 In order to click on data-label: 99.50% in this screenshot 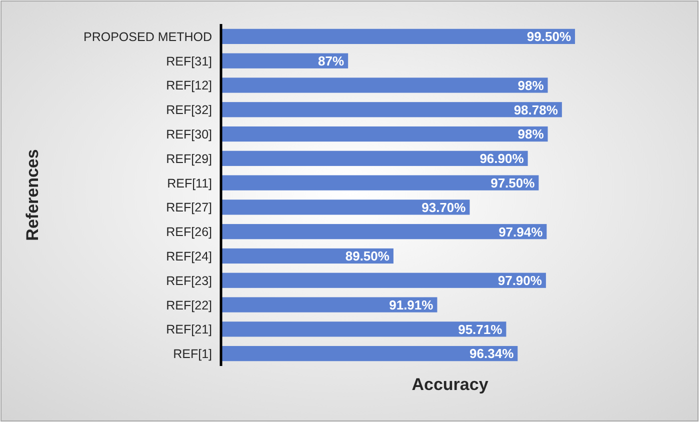, I will do `click(549, 36)`.